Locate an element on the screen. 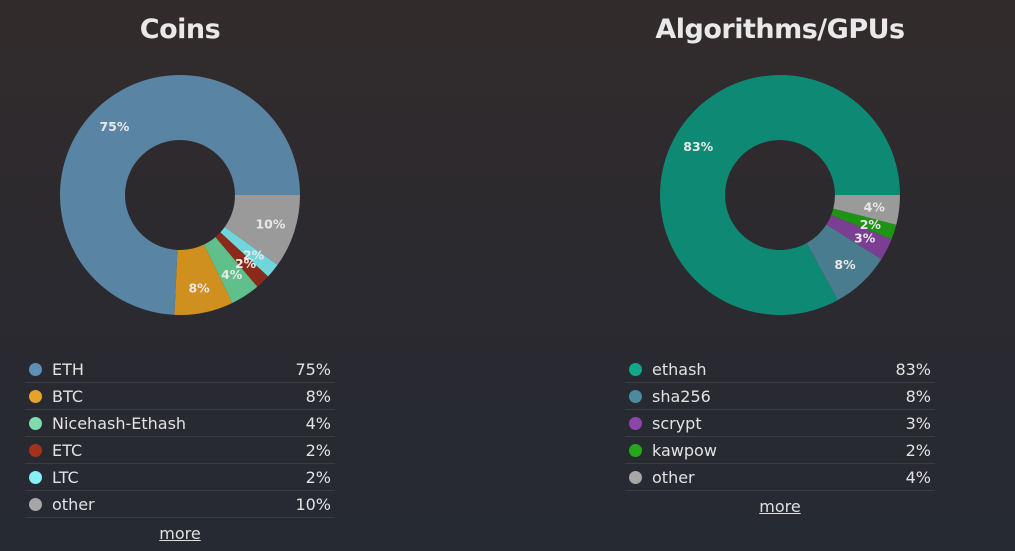 Image resolution: width=1015 pixels, height=551 pixels. coins-slice-label-nicehash-ethash: 4% is located at coordinates (232, 274).